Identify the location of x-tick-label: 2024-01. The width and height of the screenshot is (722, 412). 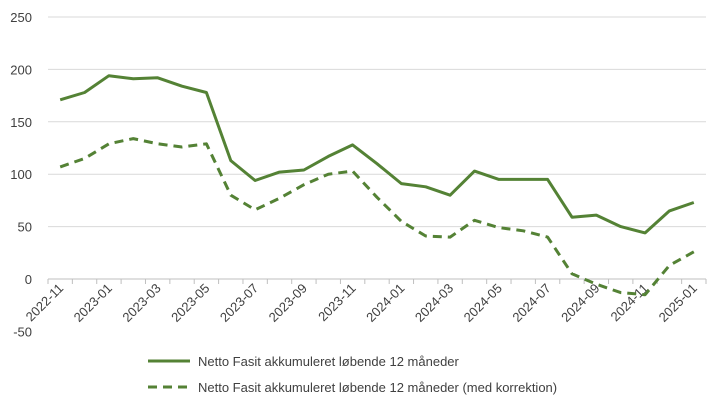
(385, 303).